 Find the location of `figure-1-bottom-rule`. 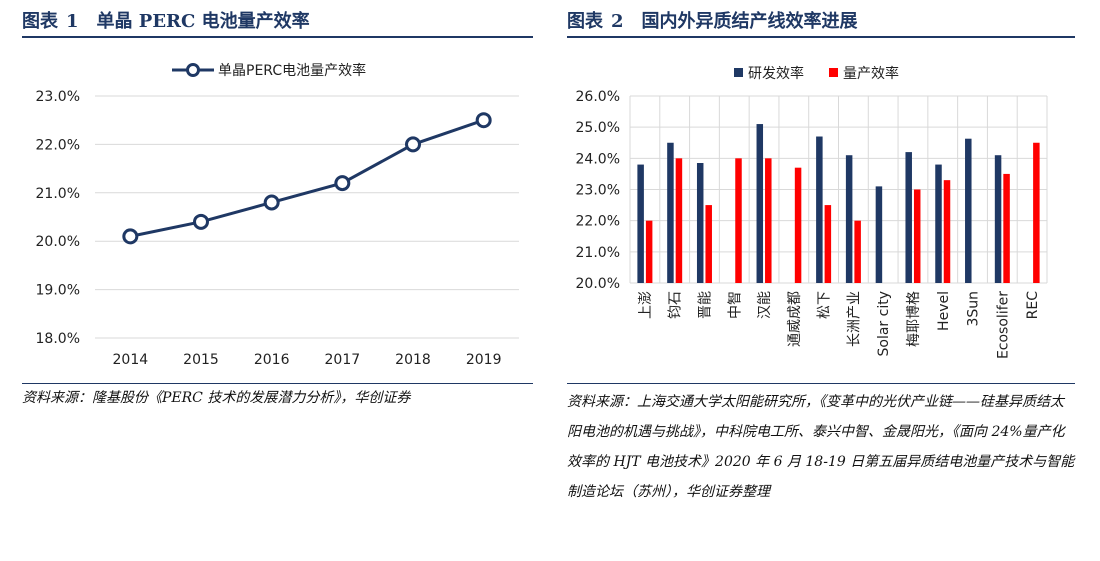

figure-1-bottom-rule is located at coordinates (277, 383).